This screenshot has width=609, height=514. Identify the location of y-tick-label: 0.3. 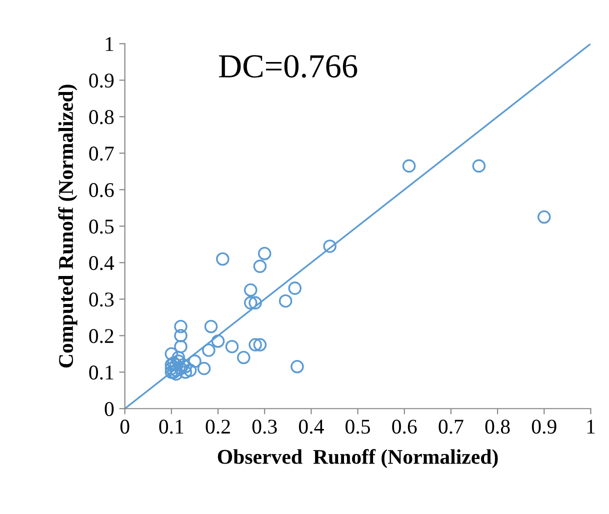
(101, 299).